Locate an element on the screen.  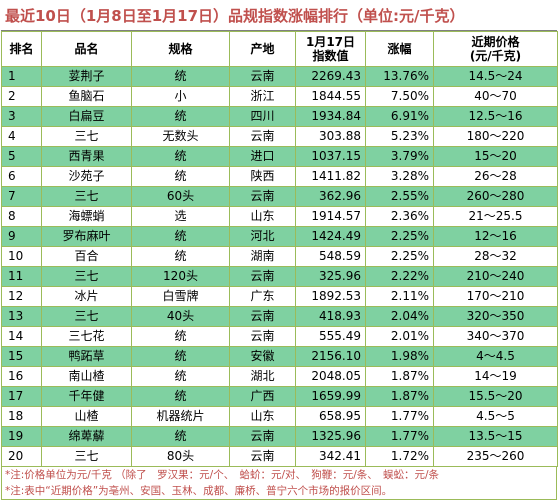
cell-index: 325.96 is located at coordinates (330, 276).